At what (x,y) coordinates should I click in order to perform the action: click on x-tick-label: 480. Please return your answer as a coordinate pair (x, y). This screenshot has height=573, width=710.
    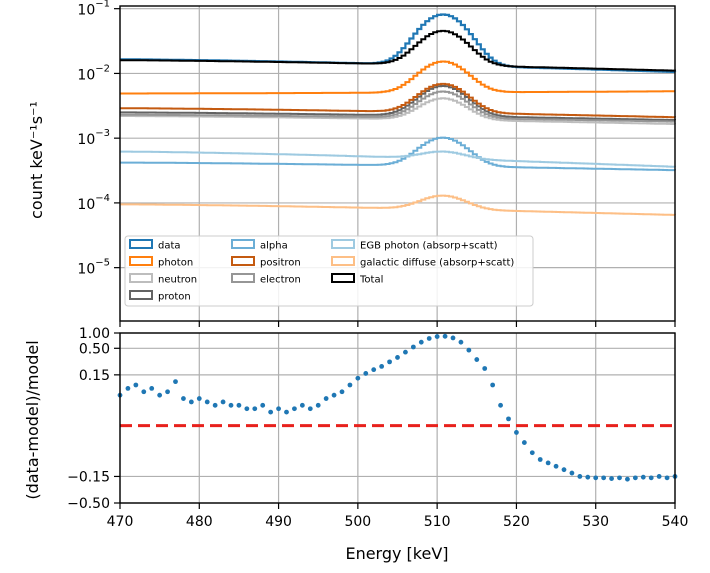
    Looking at the image, I should click on (199, 522).